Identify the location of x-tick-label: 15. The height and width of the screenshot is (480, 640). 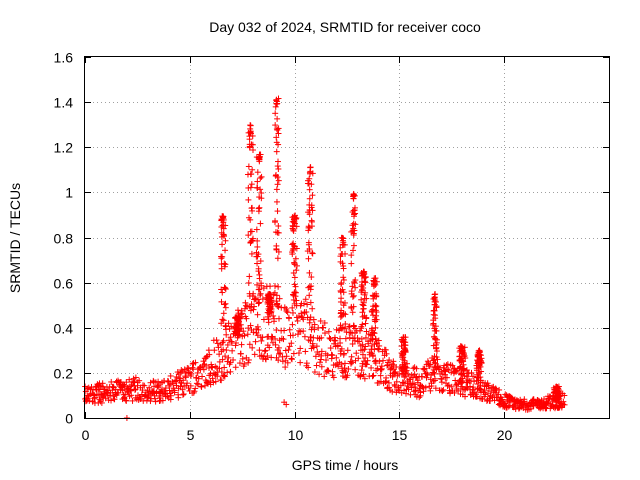
(400, 435).